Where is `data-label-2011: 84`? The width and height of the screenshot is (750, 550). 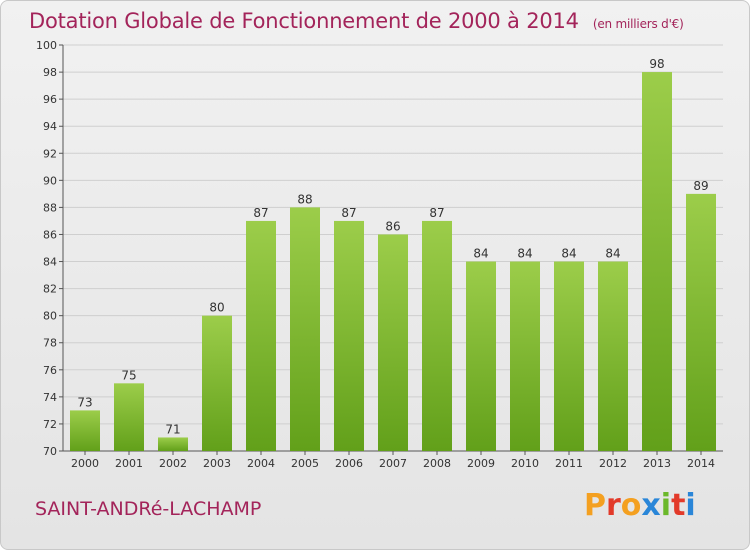 data-label-2011: 84 is located at coordinates (568, 254).